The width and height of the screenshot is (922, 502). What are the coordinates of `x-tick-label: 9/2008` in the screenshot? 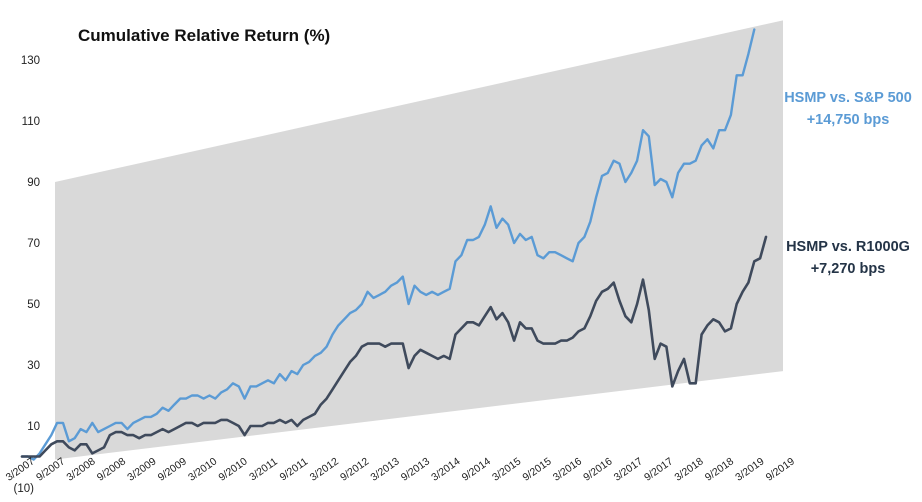 It's located at (111, 469).